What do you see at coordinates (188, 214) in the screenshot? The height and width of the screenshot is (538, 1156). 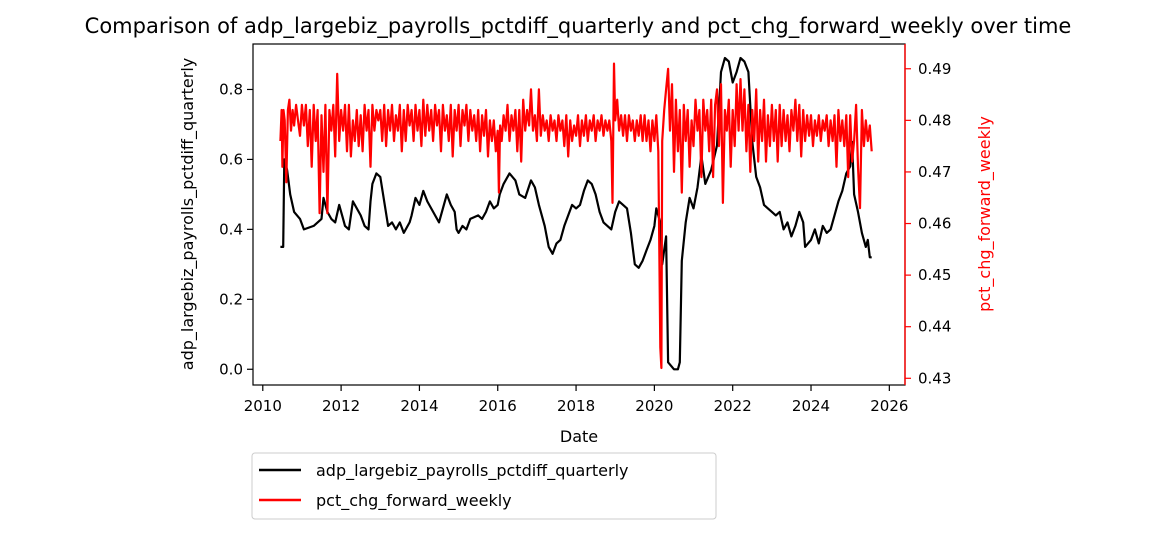 I see `y-axis-left-label: adp_largebiz_payrolls_pctdiff_quarterly` at bounding box center [188, 214].